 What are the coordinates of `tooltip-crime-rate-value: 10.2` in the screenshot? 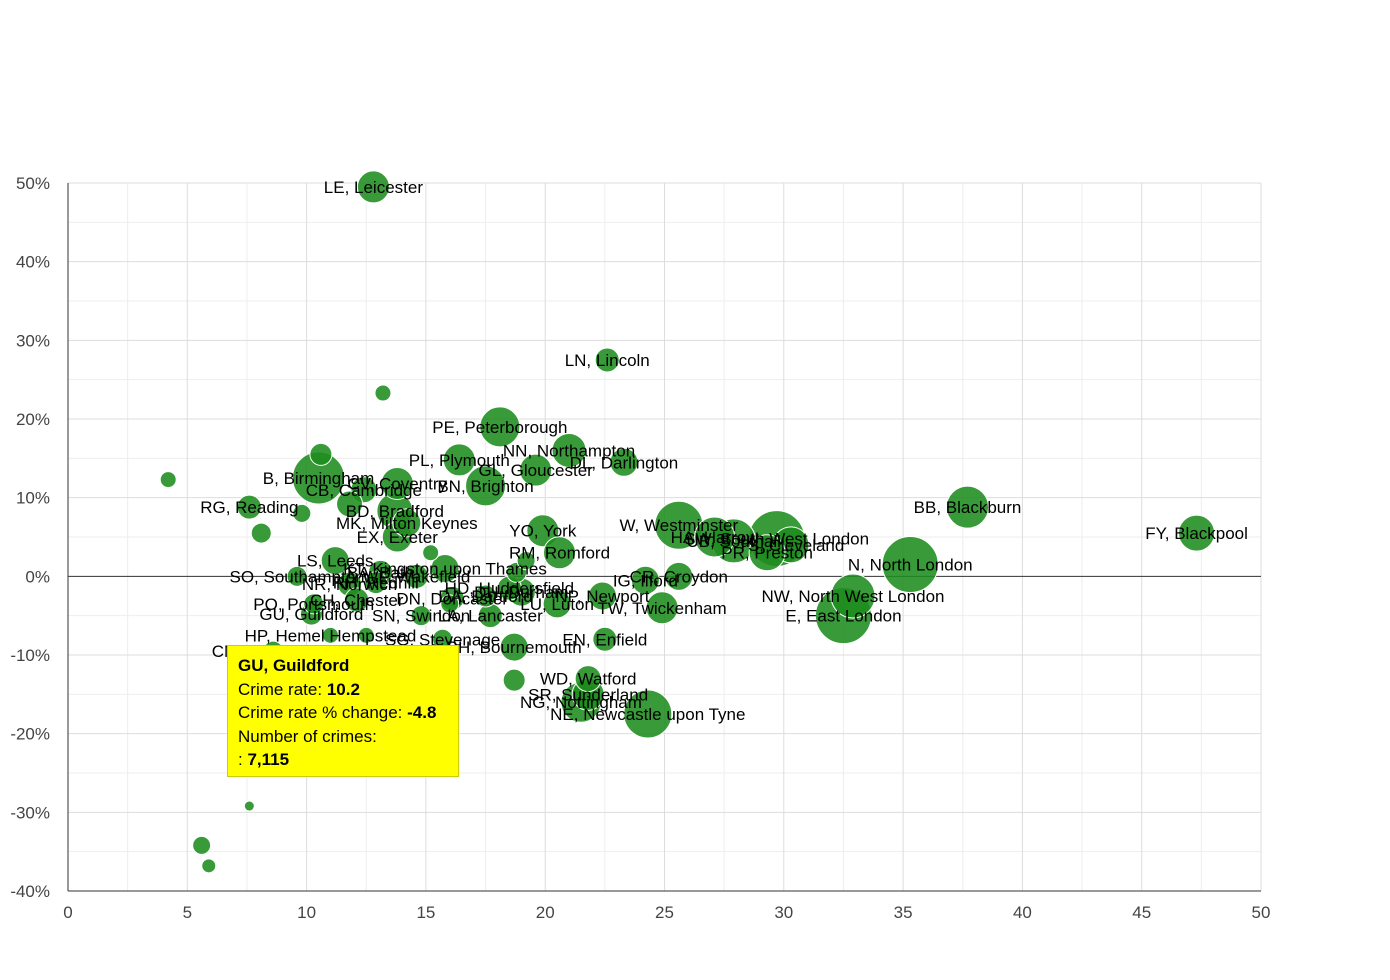 It's located at (343, 689).